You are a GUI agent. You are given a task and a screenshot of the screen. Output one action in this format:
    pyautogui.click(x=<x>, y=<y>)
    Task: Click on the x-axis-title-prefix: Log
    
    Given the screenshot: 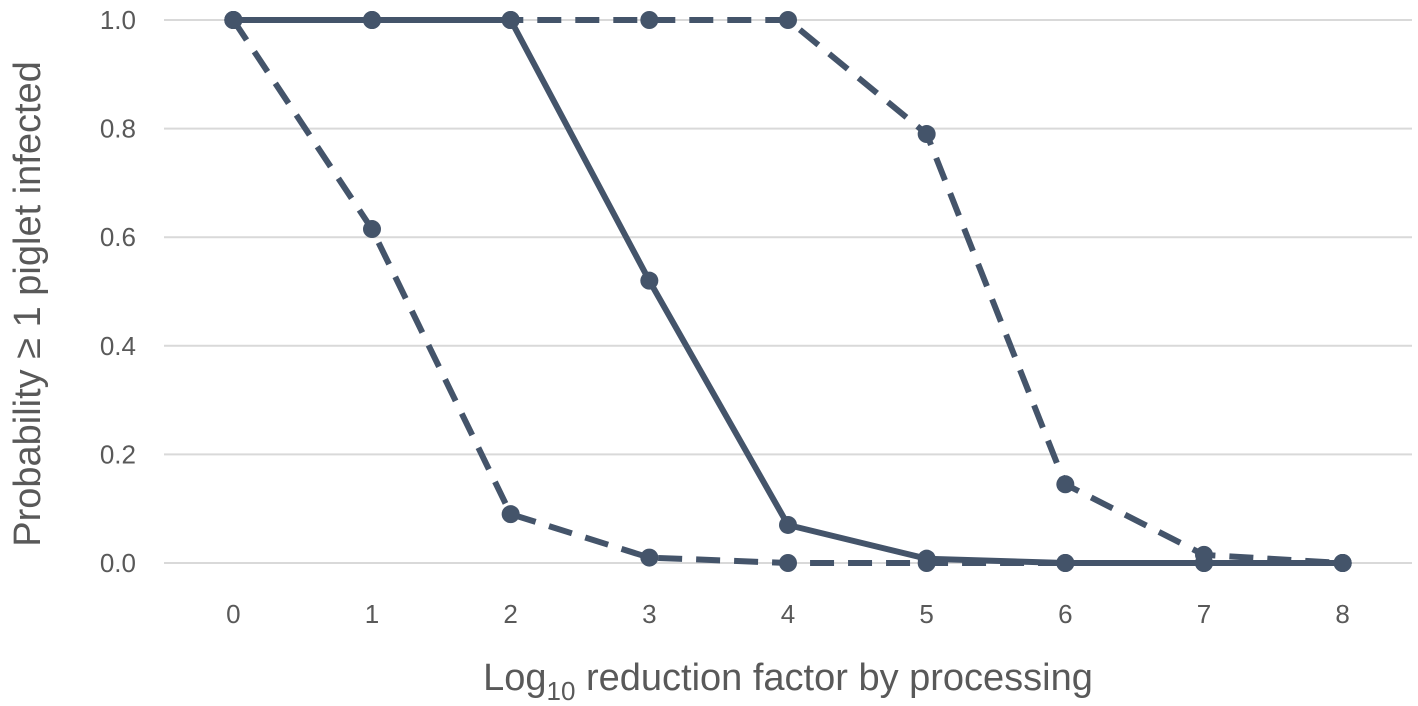 What is the action you would take?
    pyautogui.click(x=514, y=678)
    